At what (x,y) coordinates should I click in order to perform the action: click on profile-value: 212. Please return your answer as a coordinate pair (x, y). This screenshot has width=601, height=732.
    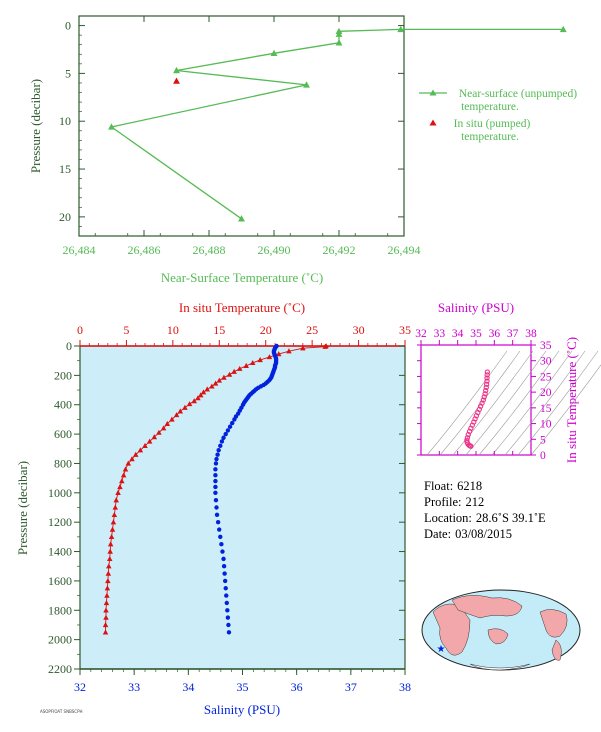
    Looking at the image, I should click on (475, 502).